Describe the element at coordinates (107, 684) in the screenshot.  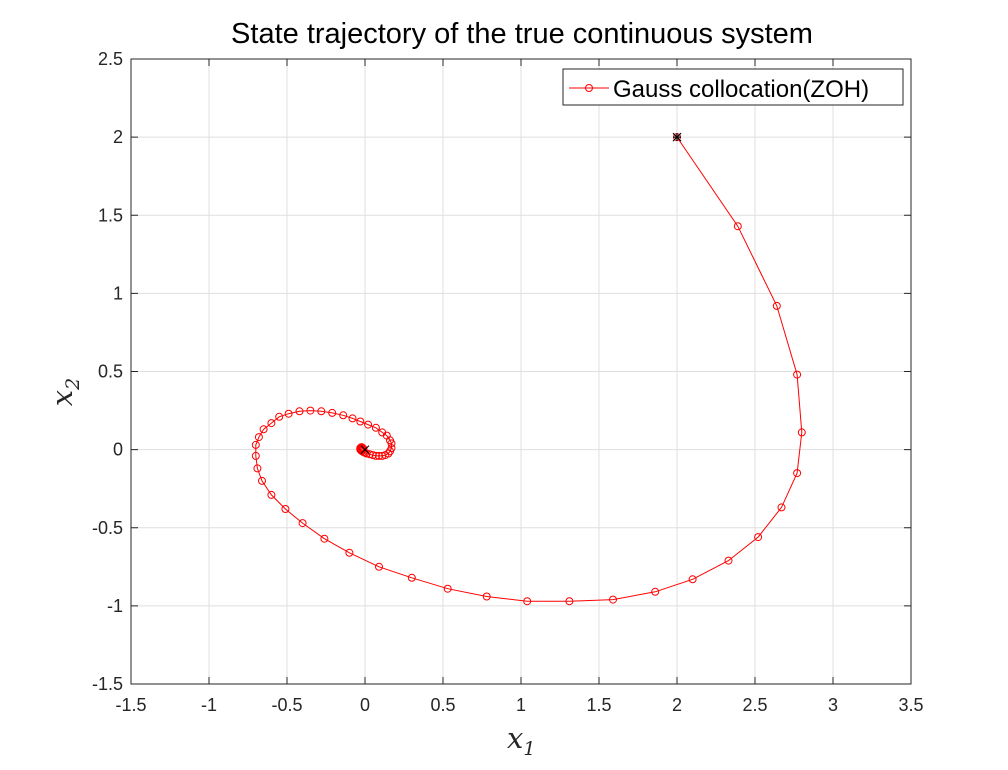
I see `y-tick-label: -1.5` at that location.